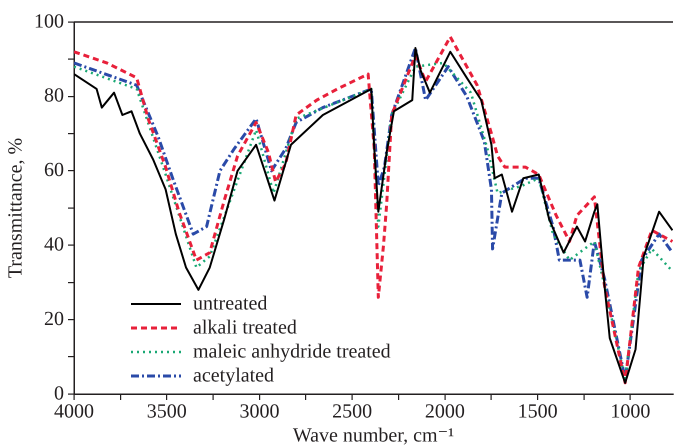 The image size is (675, 448). What do you see at coordinates (166, 411) in the screenshot?
I see `x-tick-label: 3500` at bounding box center [166, 411].